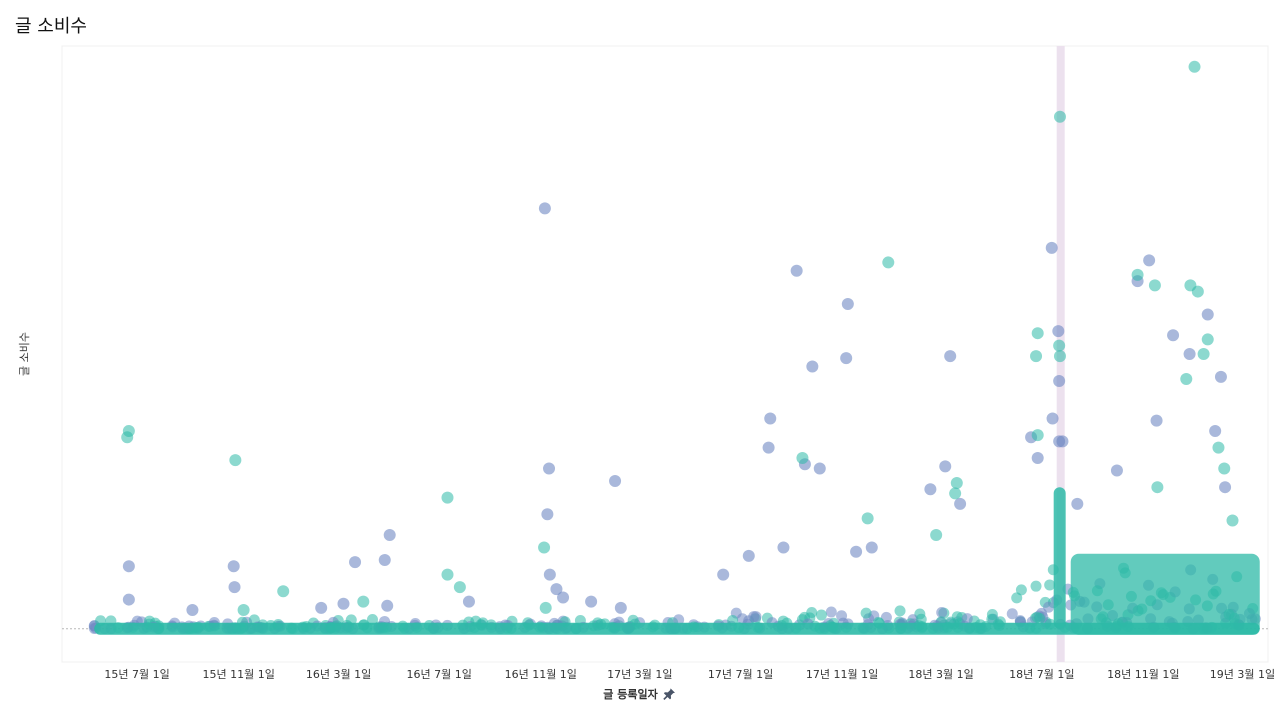 This screenshot has height=719, width=1280. What do you see at coordinates (1143, 674) in the screenshot?
I see `x-tick-label: 18년 11월 1일` at bounding box center [1143, 674].